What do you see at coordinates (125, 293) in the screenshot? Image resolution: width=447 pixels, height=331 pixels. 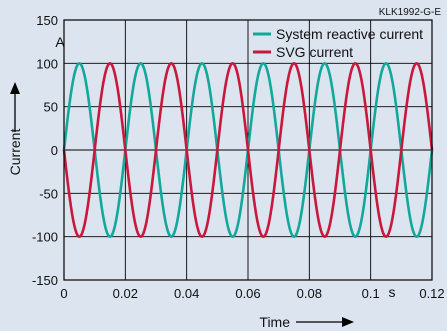 I see `x-tick-label: 0.02` at bounding box center [125, 293].